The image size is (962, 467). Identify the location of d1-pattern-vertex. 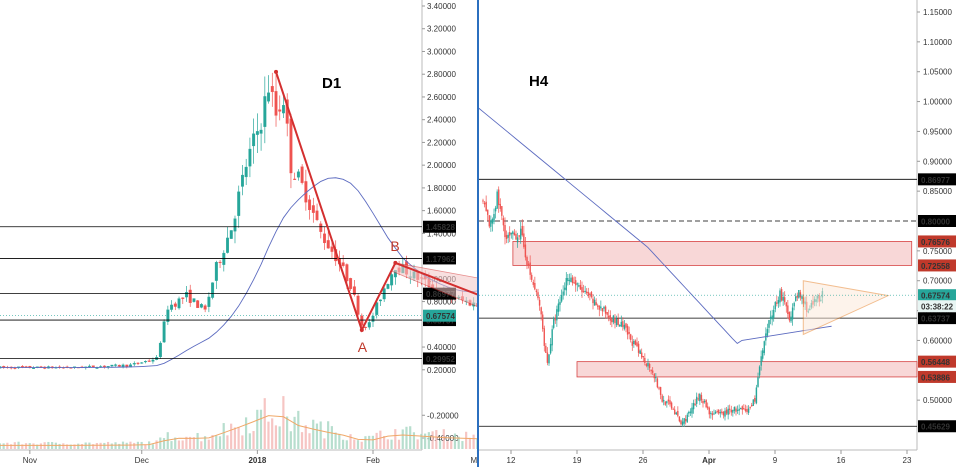
(361, 330).